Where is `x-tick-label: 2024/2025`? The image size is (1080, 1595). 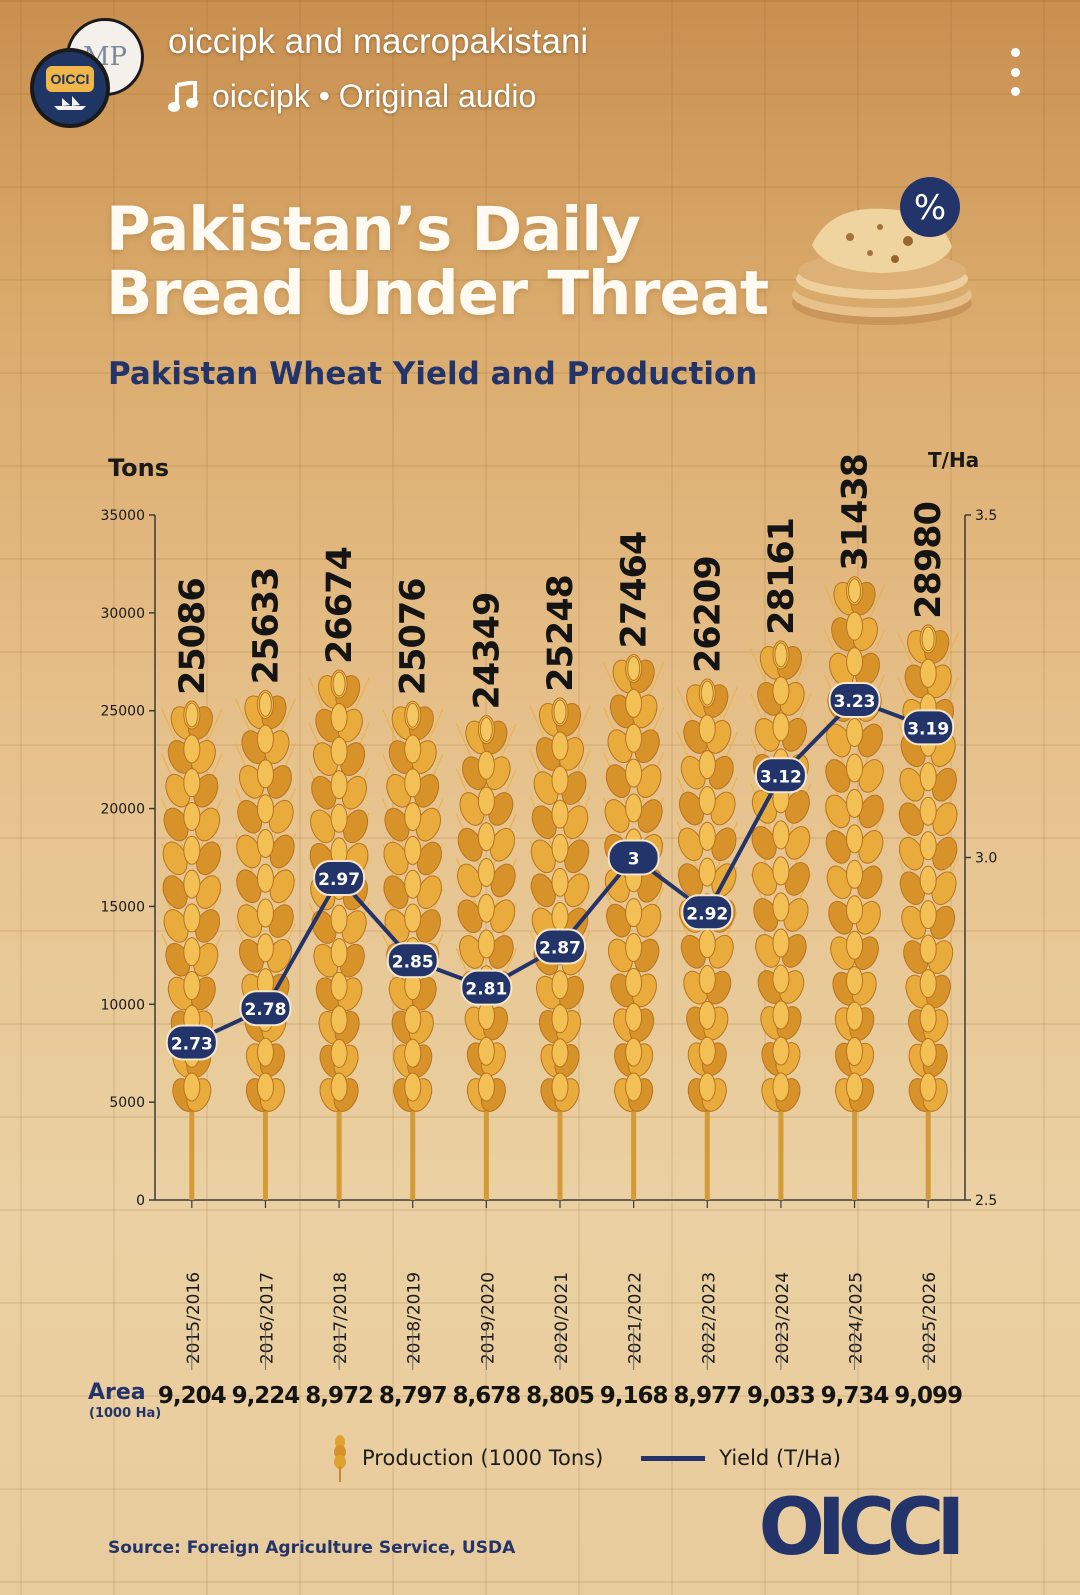 x-tick-label: 2024/2025 is located at coordinates (857, 1318).